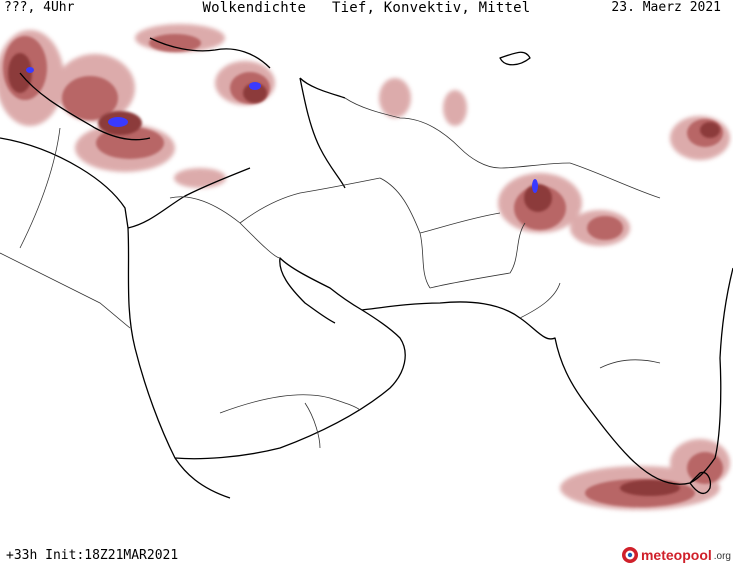  I want to click on forecast-info: +33h Init:18Z21MAR2021, so click(92, 555).